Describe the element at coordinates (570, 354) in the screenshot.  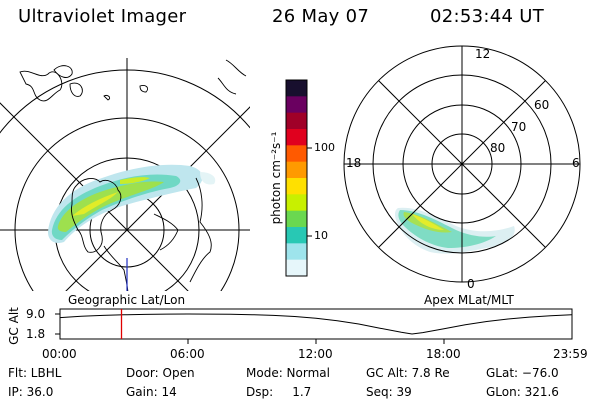
I see `time-tick-2359: 23:59` at that location.